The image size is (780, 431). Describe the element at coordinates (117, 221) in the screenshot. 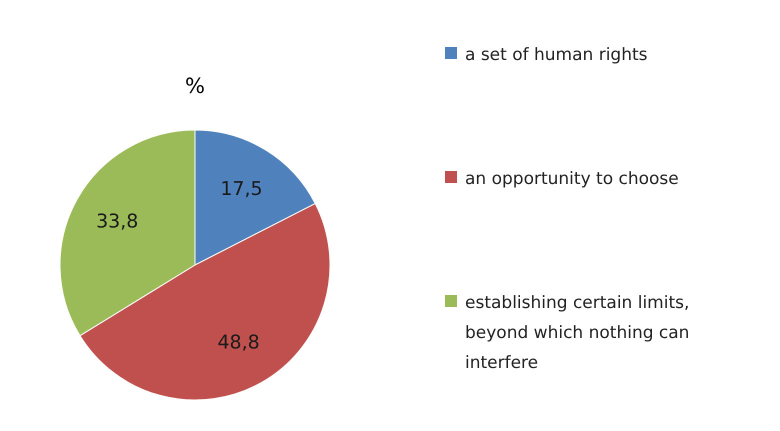

I see `data-label: 33,8` at that location.